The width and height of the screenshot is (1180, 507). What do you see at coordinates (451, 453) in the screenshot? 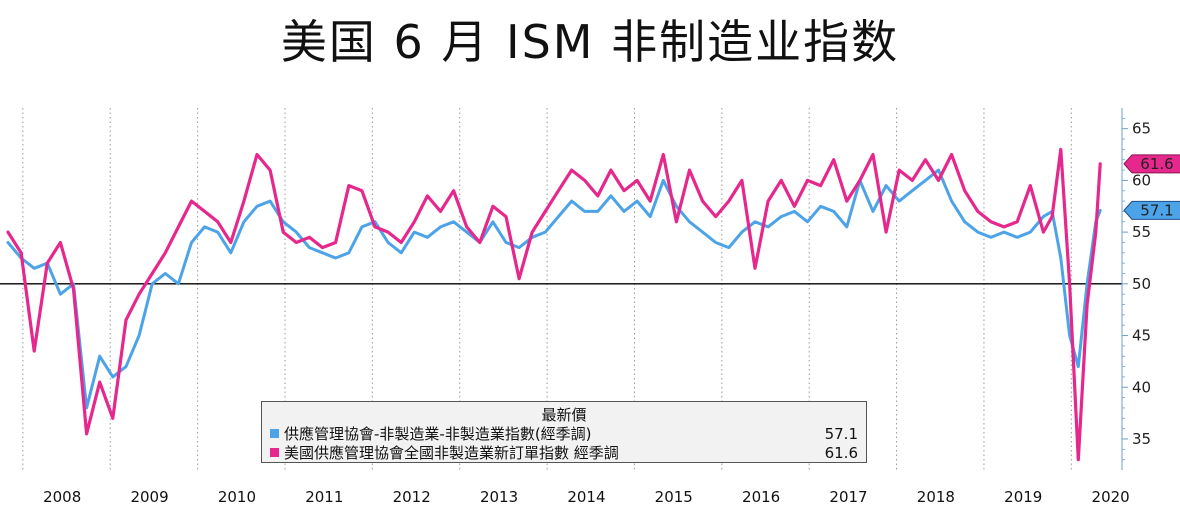
I see `legend-item-name: 美國供應管理協會全國非製造業新訂單指數 經季調` at bounding box center [451, 453].